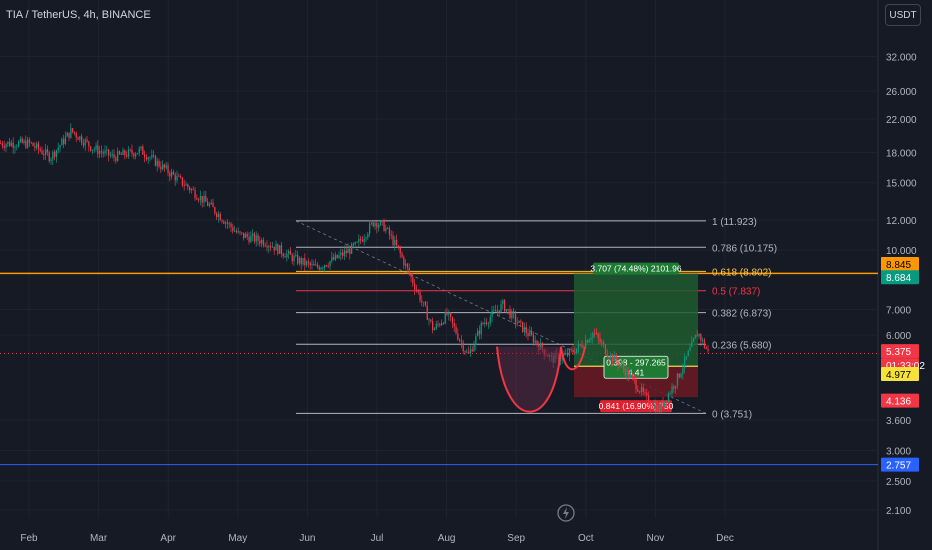  What do you see at coordinates (656, 538) in the screenshot?
I see `x-tick-label: Nov` at bounding box center [656, 538].